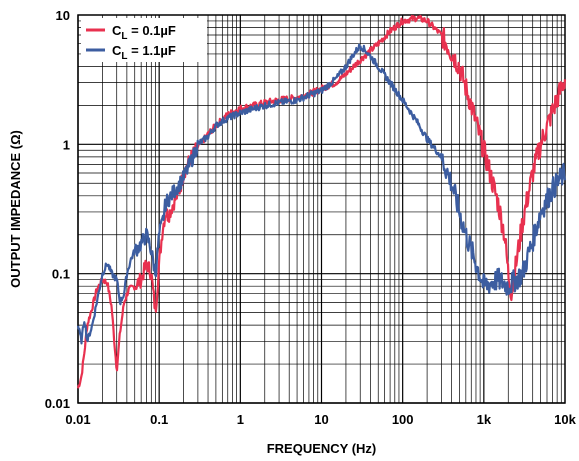 This screenshot has width=579, height=461. Describe the element at coordinates (63, 15) in the screenshot. I see `y-tick-label: 10` at that location.